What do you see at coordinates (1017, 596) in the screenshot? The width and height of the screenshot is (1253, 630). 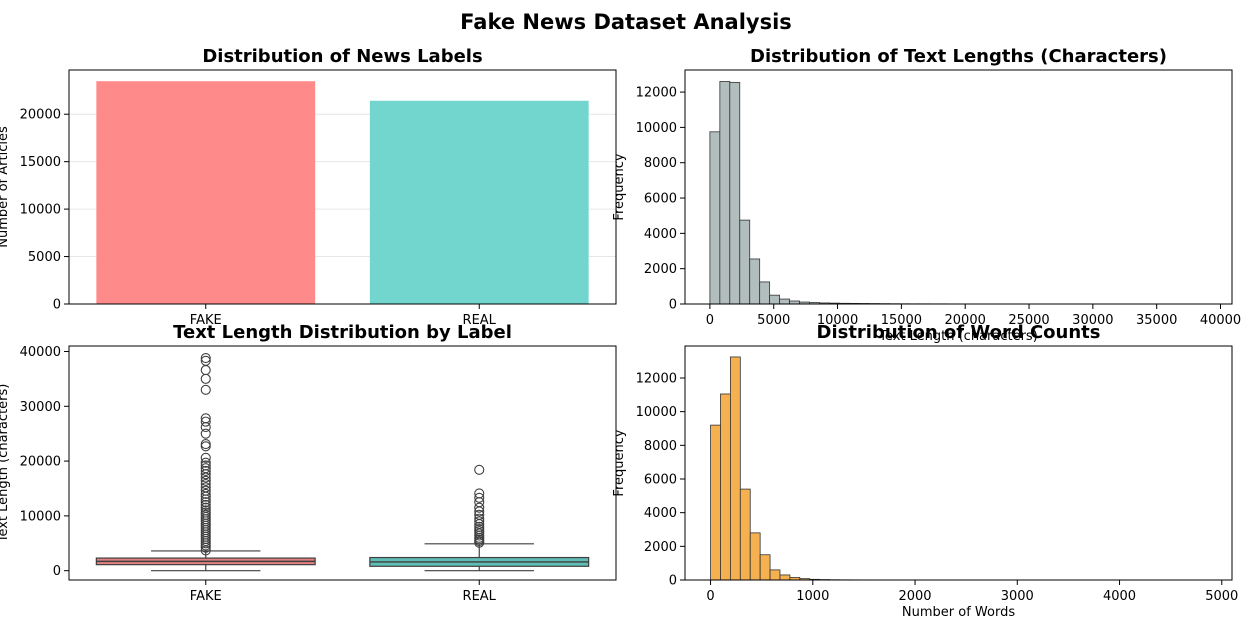 I see `x-tick-label: 3000` at bounding box center [1017, 596].